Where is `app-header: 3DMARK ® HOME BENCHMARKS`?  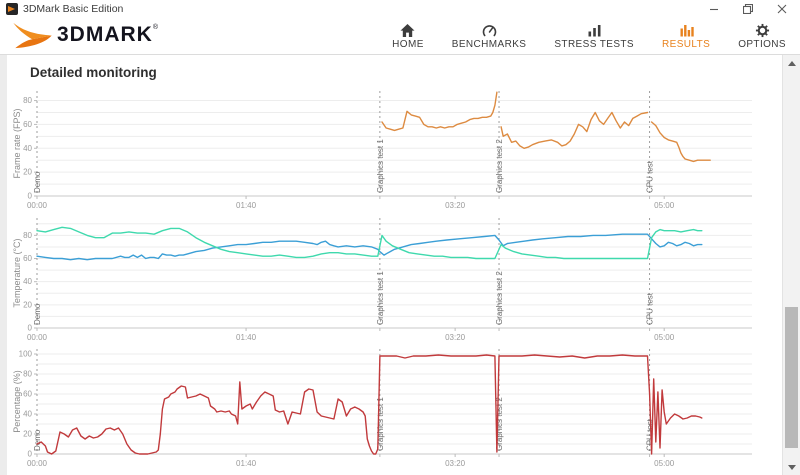
app-header: 3DMARK ® HOME BENCHMARKS is located at coordinates (400, 36).